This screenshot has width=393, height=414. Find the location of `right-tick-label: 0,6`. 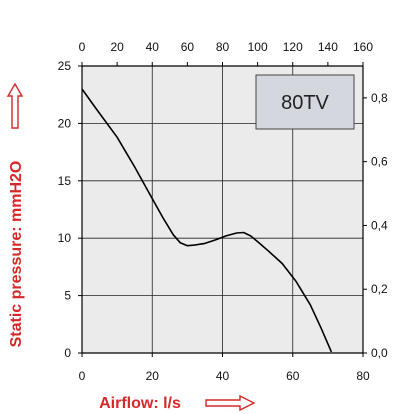

right-tick-label: 0,6 is located at coordinates (379, 162).